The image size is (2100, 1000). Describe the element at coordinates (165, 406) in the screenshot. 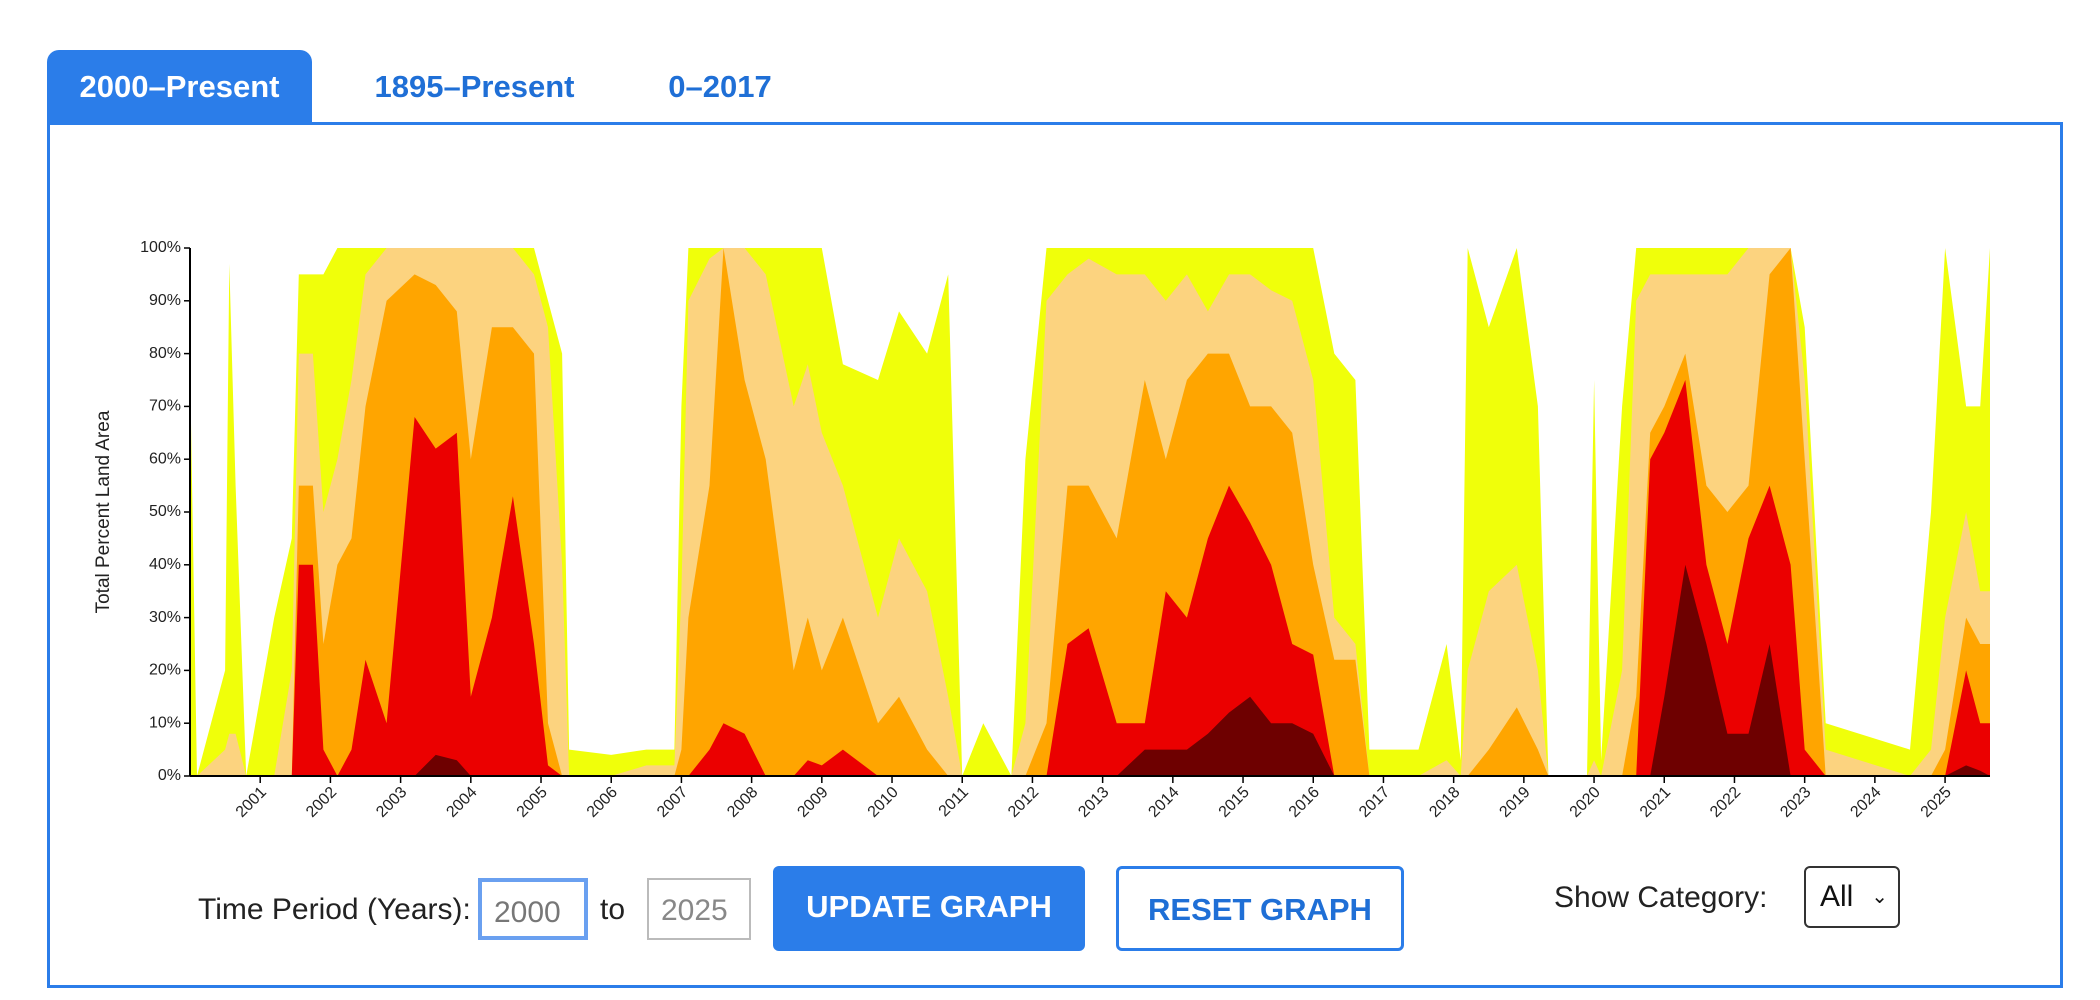

I see `y-tick-label: 70%` at that location.